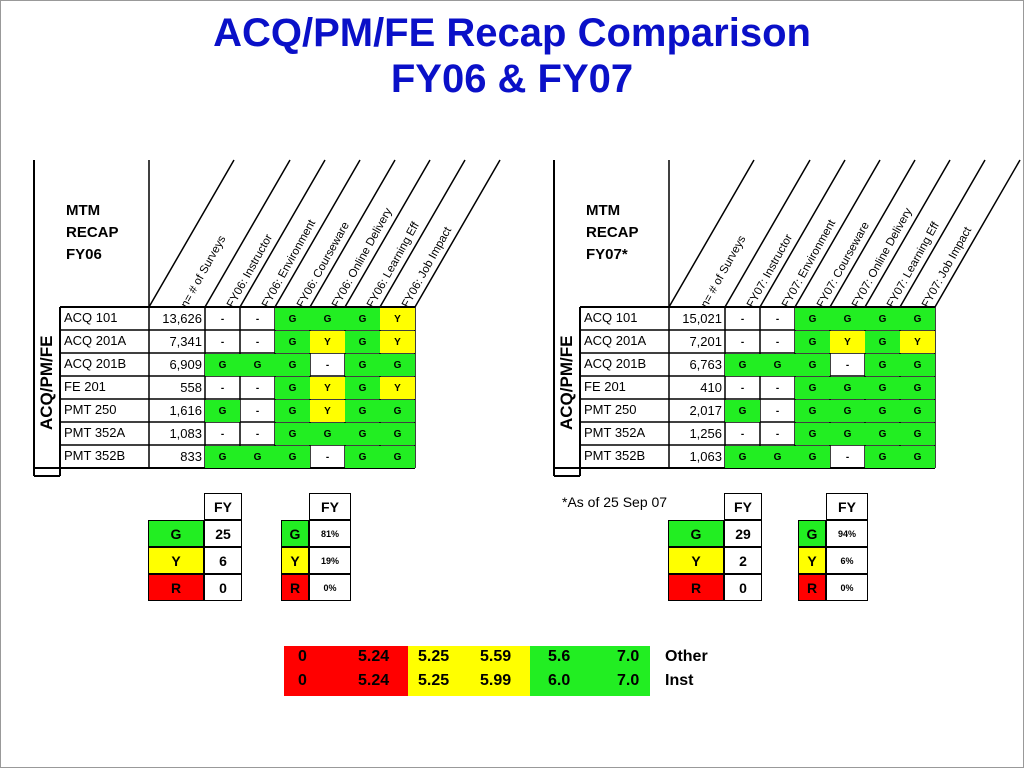  I want to click on fy06-course-label: ACQ 201B, so click(95, 363).